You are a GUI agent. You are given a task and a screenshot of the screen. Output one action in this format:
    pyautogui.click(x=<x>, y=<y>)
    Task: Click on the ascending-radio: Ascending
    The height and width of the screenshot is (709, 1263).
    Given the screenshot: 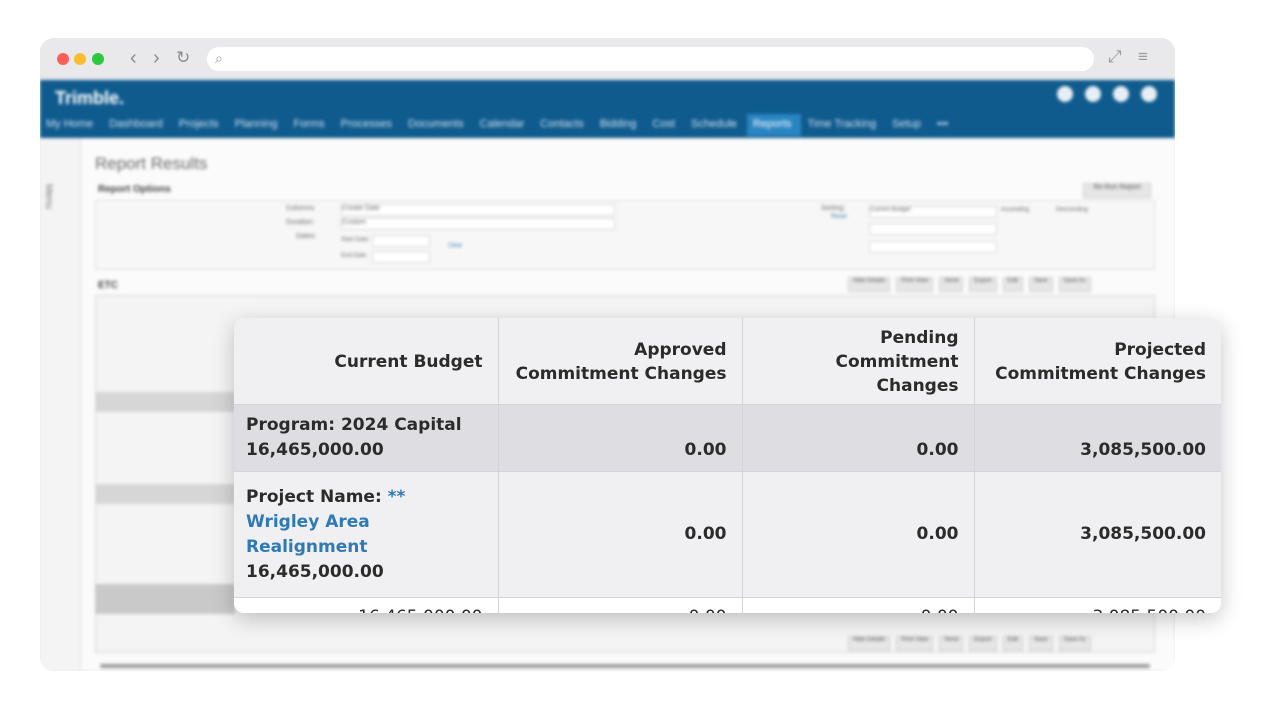 What is the action you would take?
    pyautogui.click(x=1015, y=210)
    